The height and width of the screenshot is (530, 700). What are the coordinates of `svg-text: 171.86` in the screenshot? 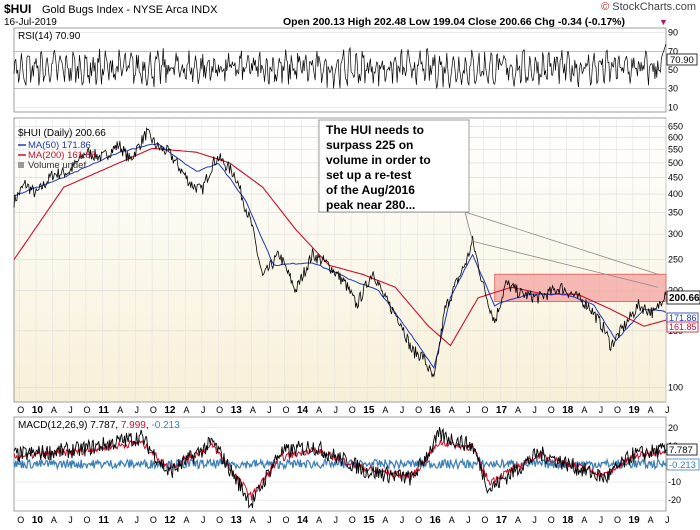 It's located at (683, 318).